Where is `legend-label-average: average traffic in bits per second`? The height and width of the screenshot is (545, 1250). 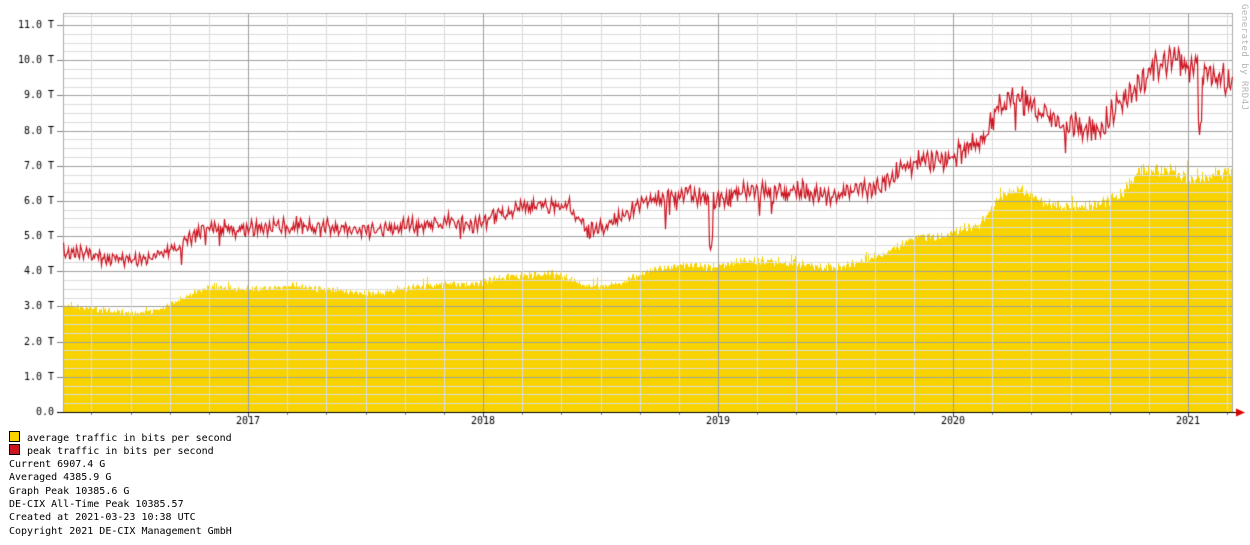 legend-label-average: average traffic in bits per second is located at coordinates (129, 438).